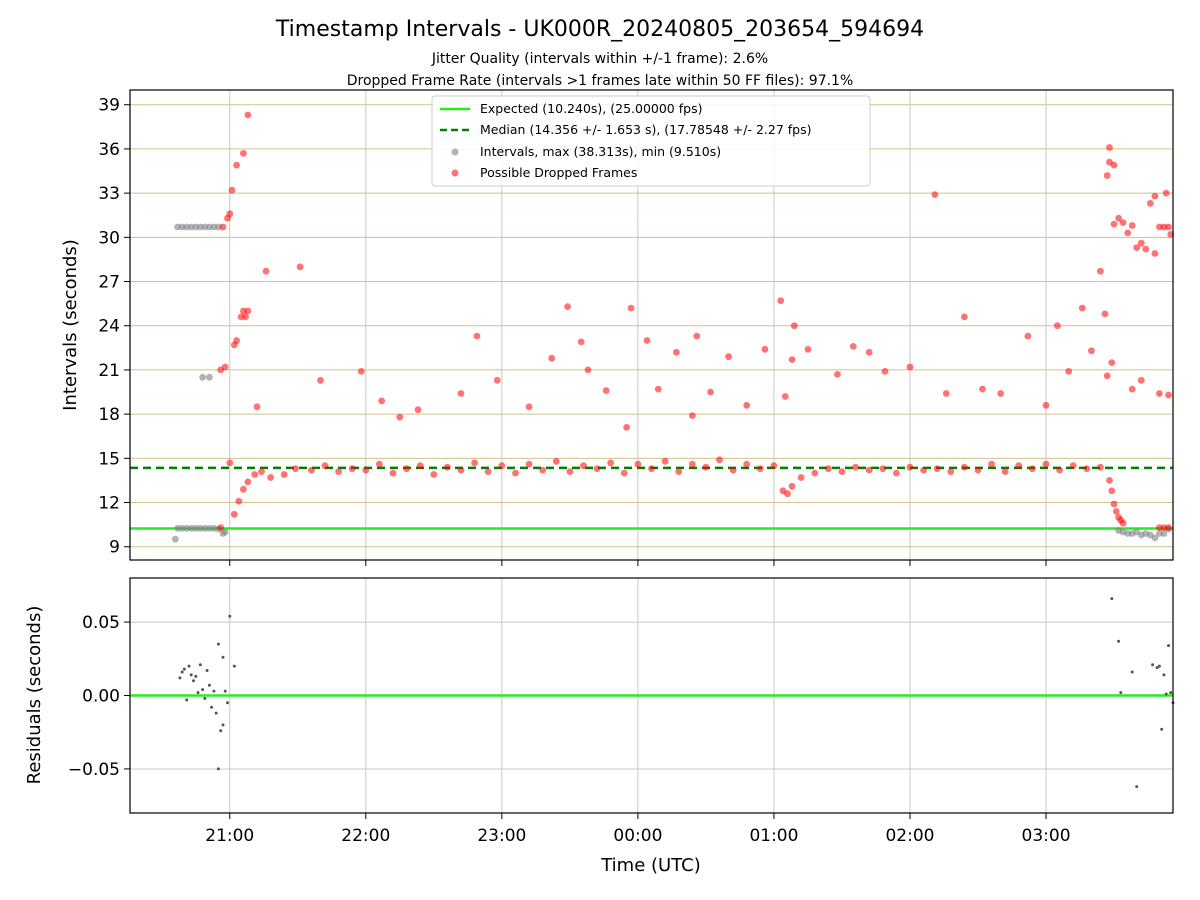 This screenshot has width=1200, height=900. I want to click on residuals-y-axis-label: Residuals (seconds), so click(34, 695).